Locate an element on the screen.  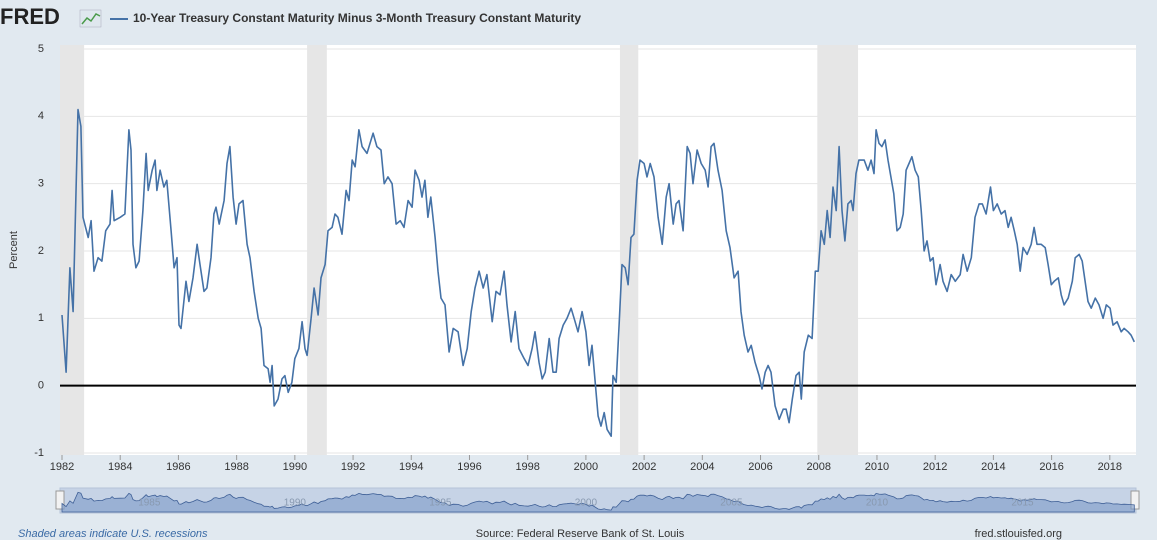
x-tick-label: 1982 is located at coordinates (62, 467).